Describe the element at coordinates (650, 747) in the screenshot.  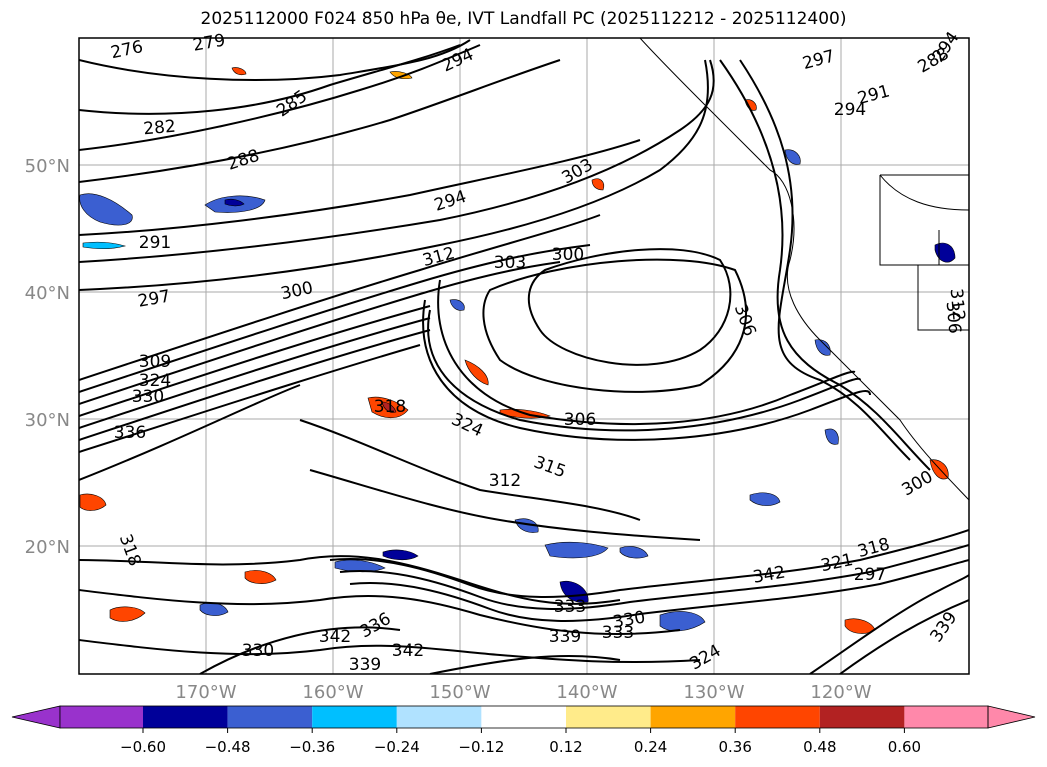
I see `colorbar-tick-label: 0.24` at that location.